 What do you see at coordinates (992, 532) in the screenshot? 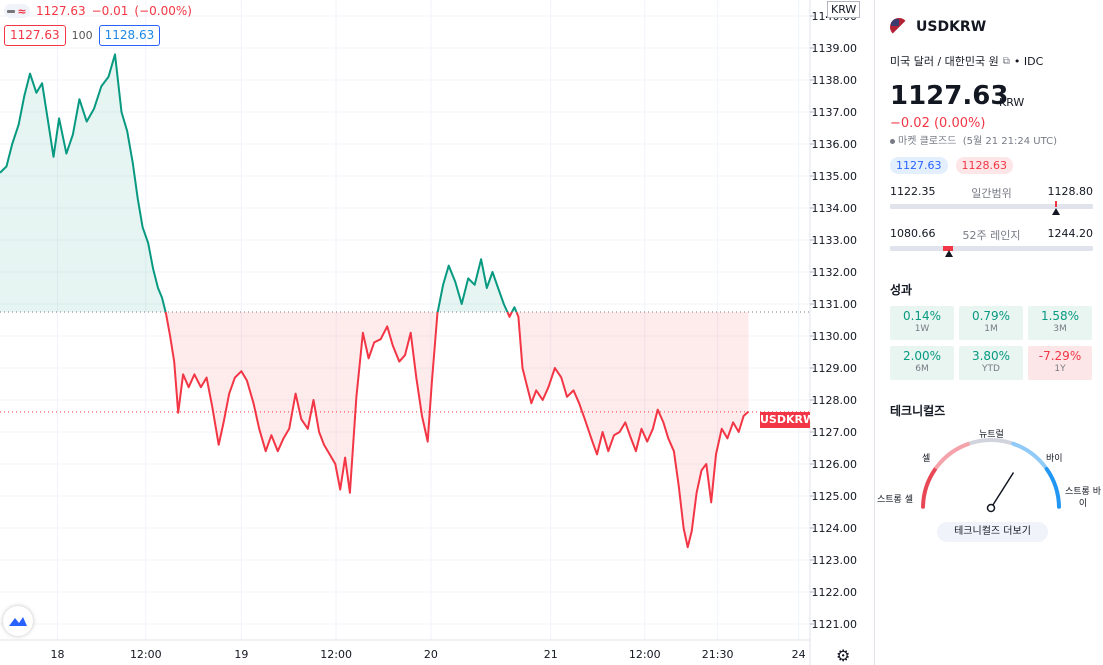
I see `more-technicals-button: 테크니컬즈 더보기` at bounding box center [992, 532].